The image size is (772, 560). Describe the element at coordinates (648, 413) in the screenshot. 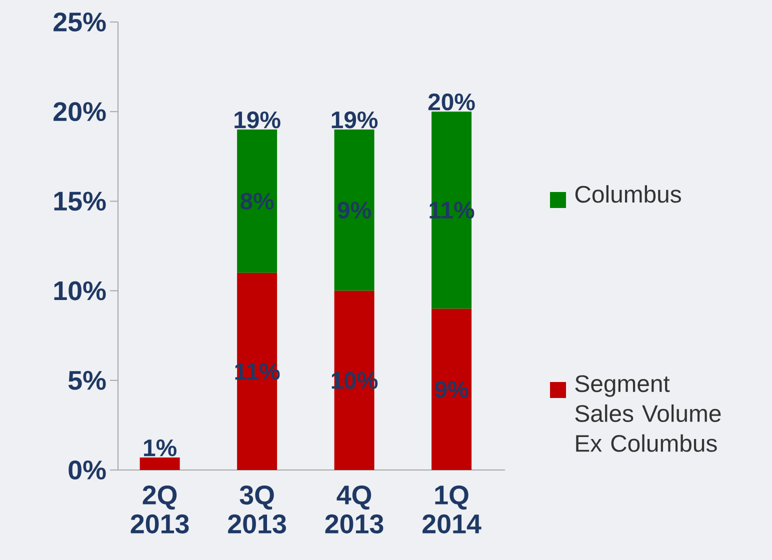

I see `legend-label: Segment Sales Volume Ex Columbus` at that location.